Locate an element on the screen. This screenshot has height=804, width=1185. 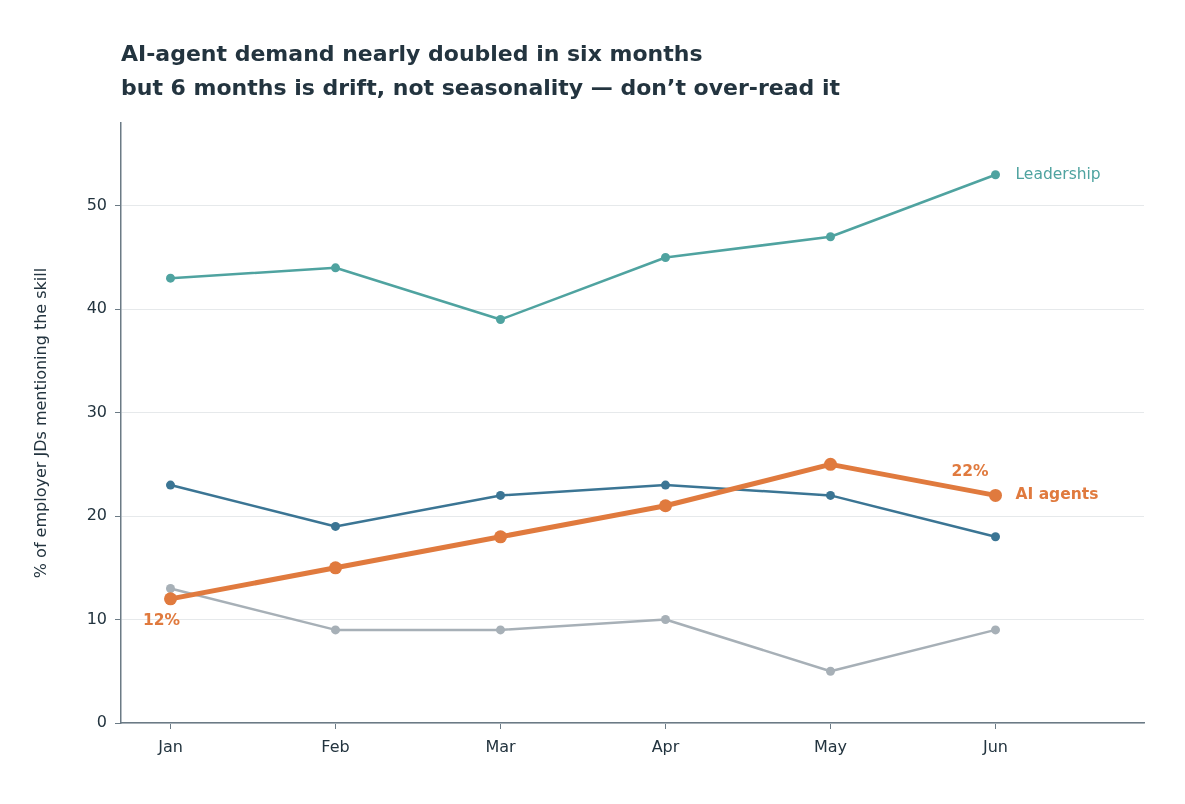
x-tick-label: Feb is located at coordinates (335, 746).